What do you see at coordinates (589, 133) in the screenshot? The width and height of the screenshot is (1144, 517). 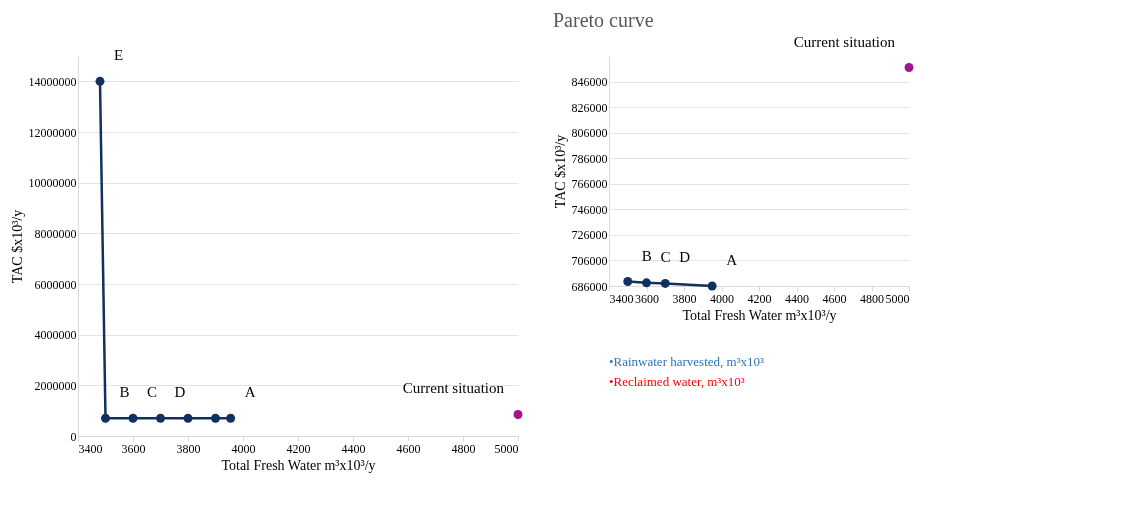 I see `y-tick-label: 806000` at bounding box center [589, 133].